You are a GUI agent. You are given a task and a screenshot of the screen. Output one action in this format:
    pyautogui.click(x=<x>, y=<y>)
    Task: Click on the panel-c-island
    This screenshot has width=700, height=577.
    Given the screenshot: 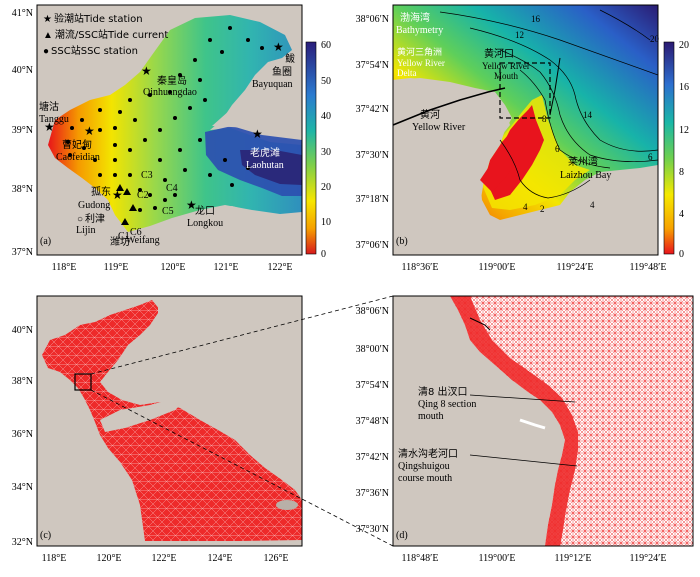 What is the action you would take?
    pyautogui.click(x=287, y=505)
    